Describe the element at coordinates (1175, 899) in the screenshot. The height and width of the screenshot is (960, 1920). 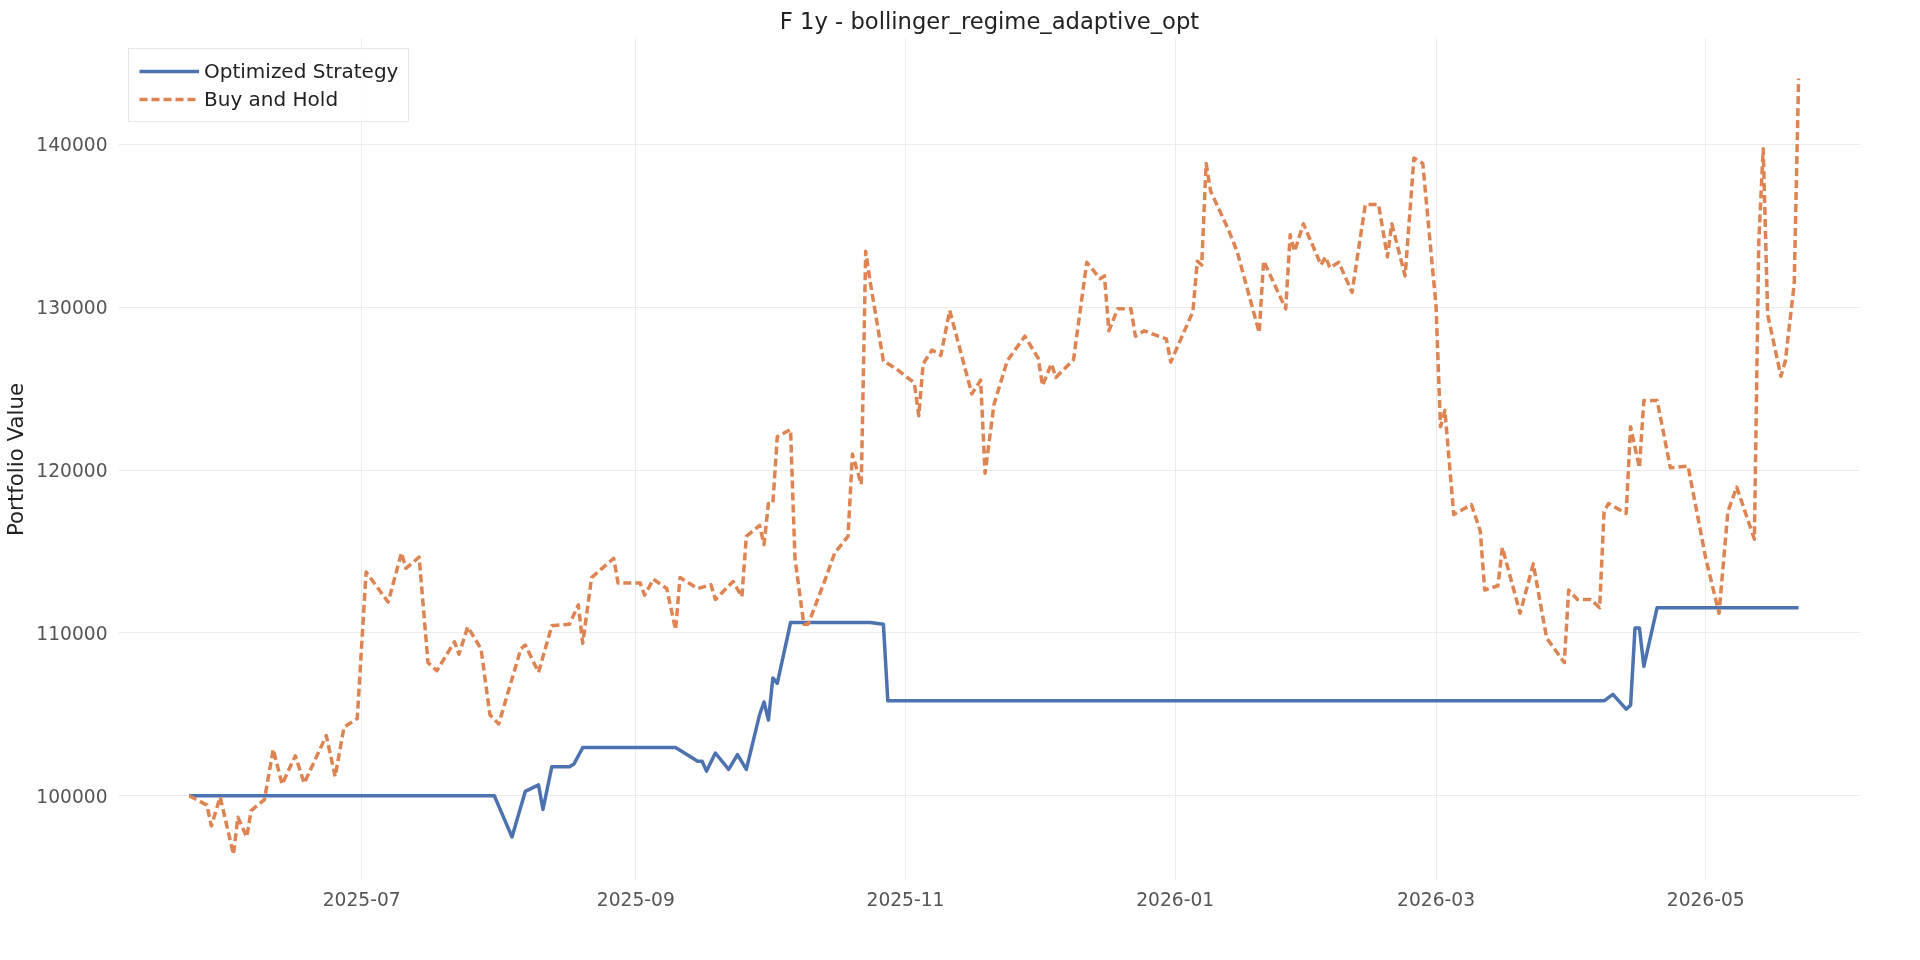
I see `x-tick-label: 2026-01` at that location.